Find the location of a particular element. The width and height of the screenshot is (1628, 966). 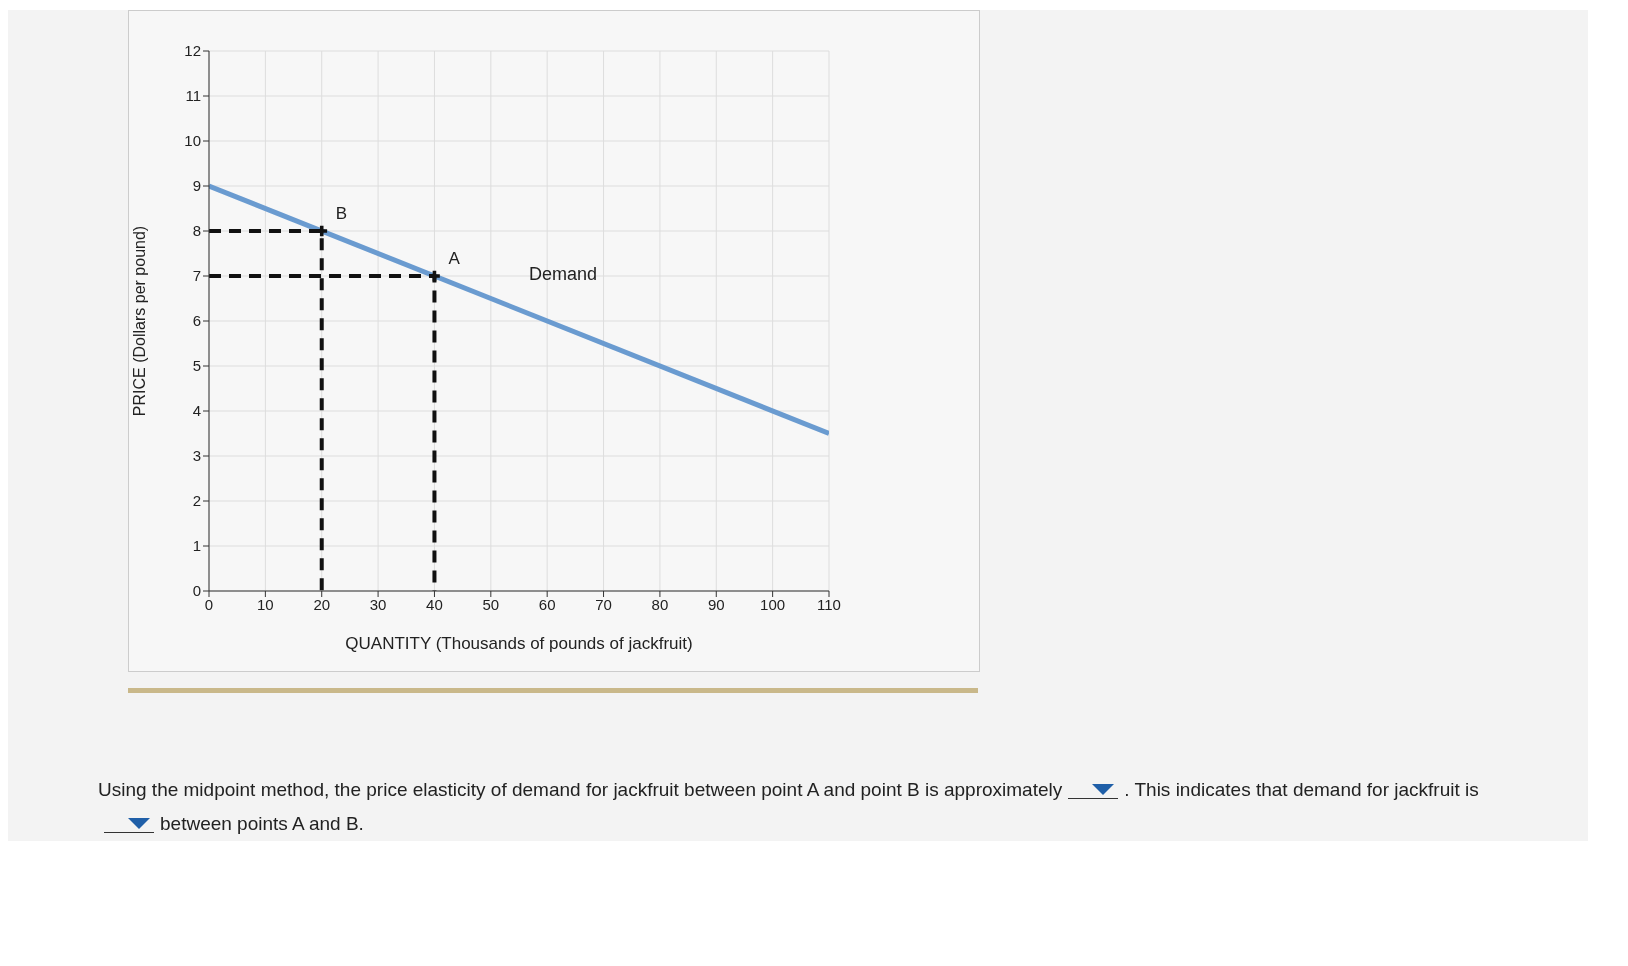

x-tick-label: 70 is located at coordinates (603, 604).